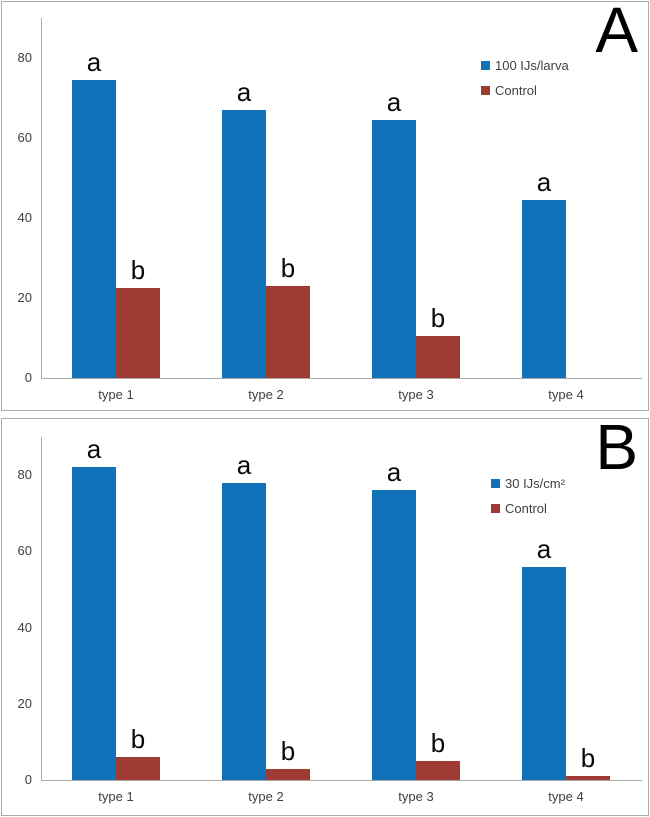  I want to click on legend-label-treatment: 100 IJs/larva, so click(532, 65).